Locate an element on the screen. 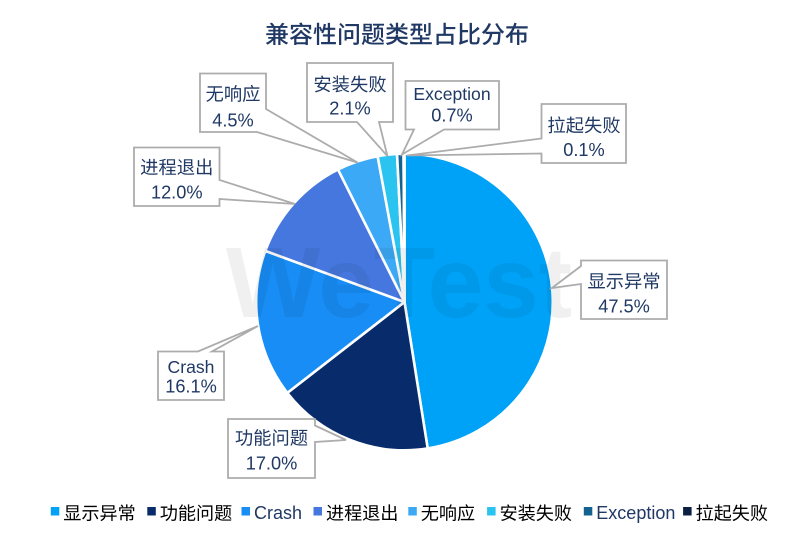 The width and height of the screenshot is (800, 547). svg-text: 12.0% is located at coordinates (177, 193).